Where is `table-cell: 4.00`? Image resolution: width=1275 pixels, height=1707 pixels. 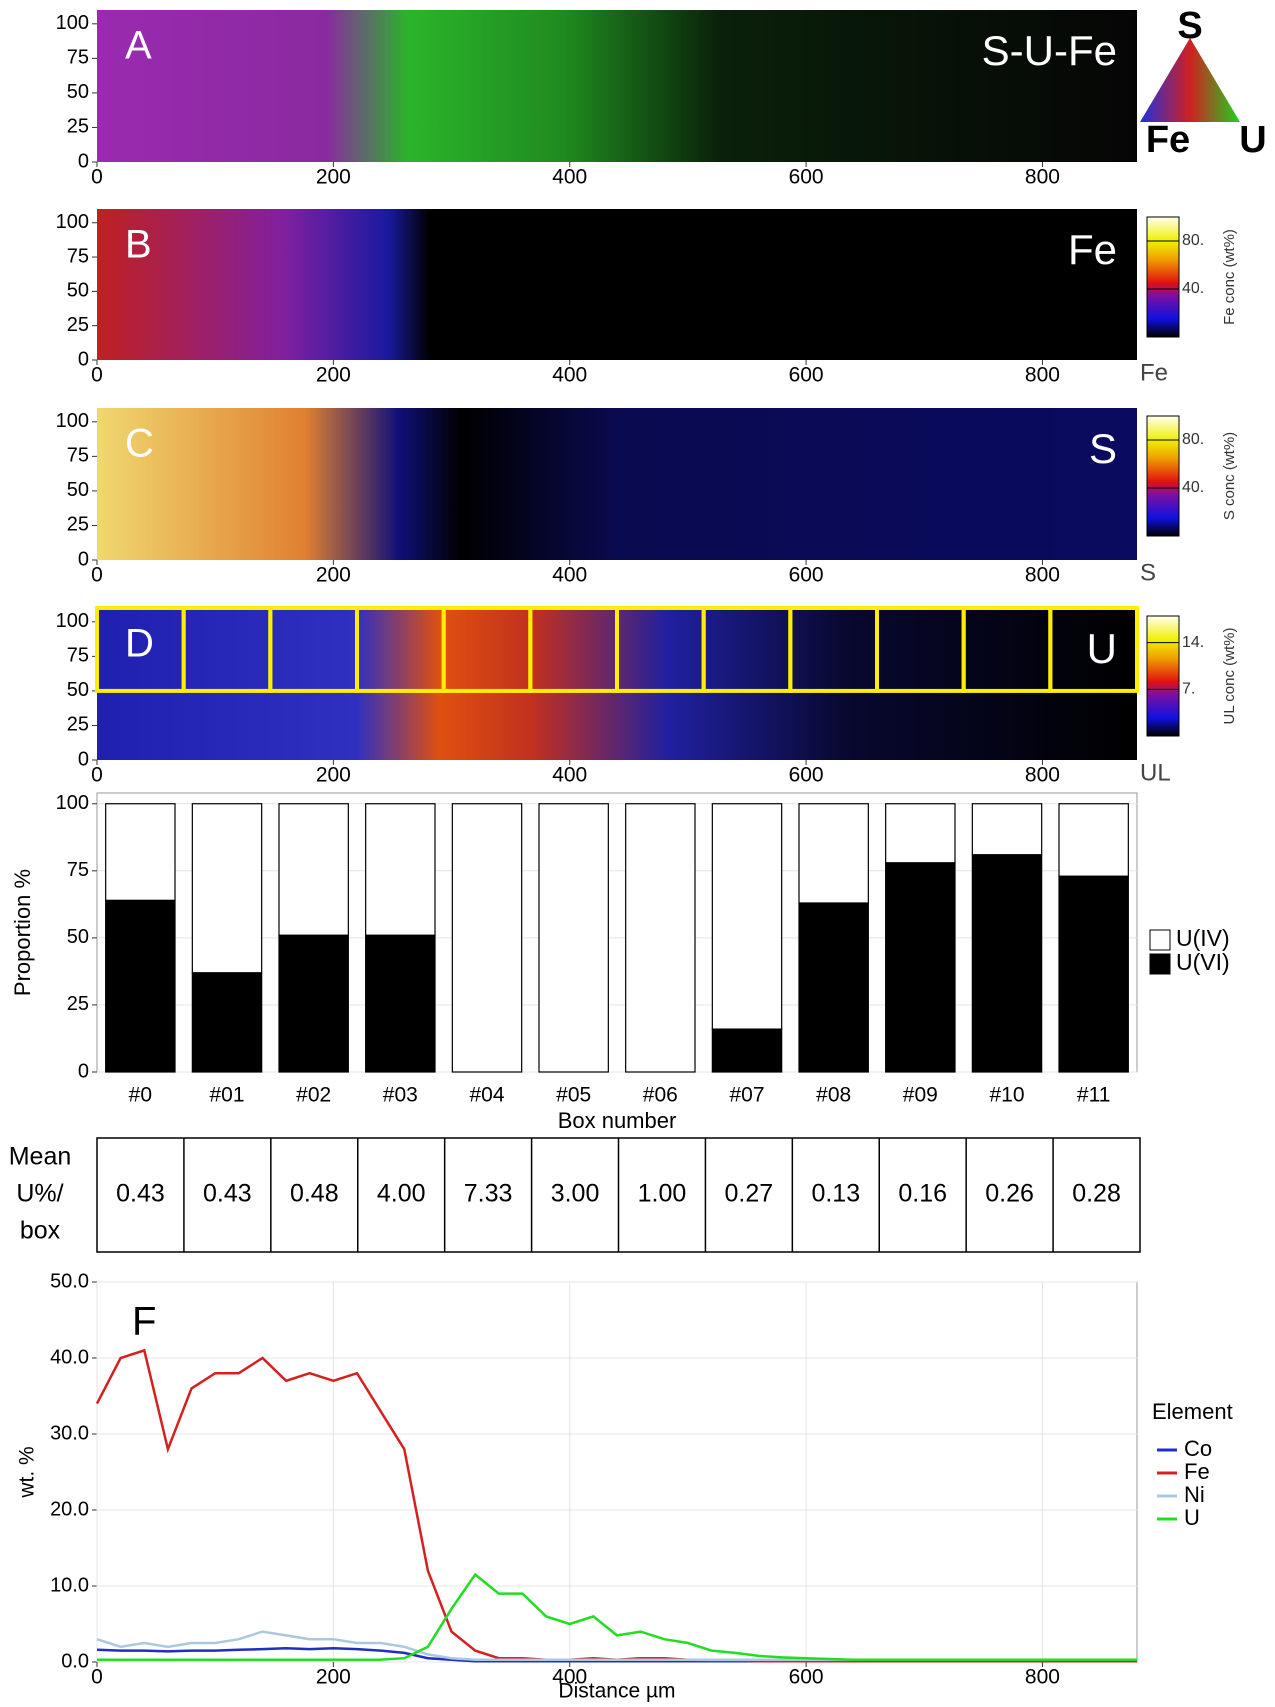
table-cell: 4.00 is located at coordinates (401, 1194).